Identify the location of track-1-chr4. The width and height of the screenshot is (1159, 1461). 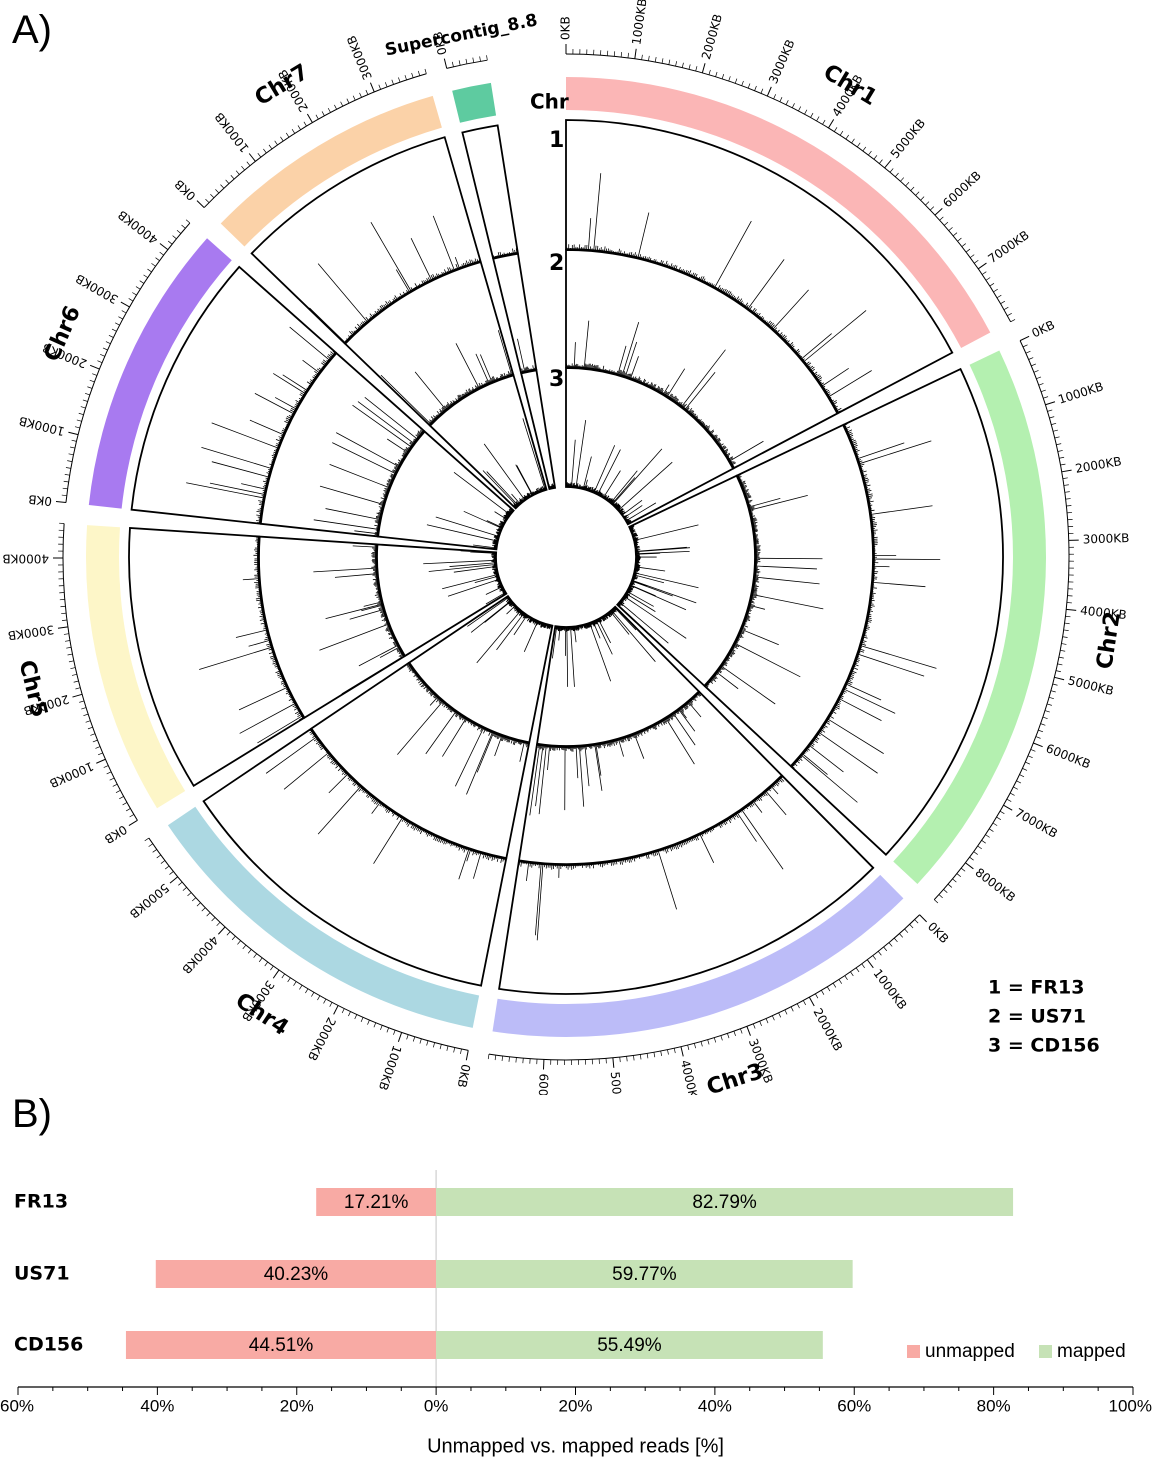
(355, 857).